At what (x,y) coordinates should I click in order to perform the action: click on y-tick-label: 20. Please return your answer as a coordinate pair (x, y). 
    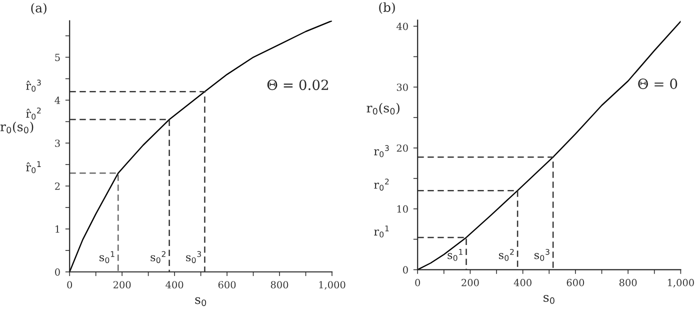
    Looking at the image, I should click on (402, 148).